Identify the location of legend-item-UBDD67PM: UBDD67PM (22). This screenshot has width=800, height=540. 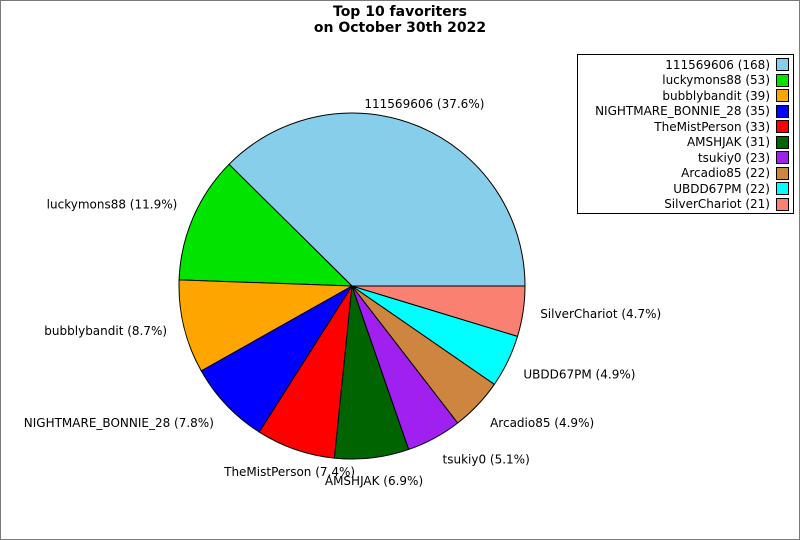
(685, 189).